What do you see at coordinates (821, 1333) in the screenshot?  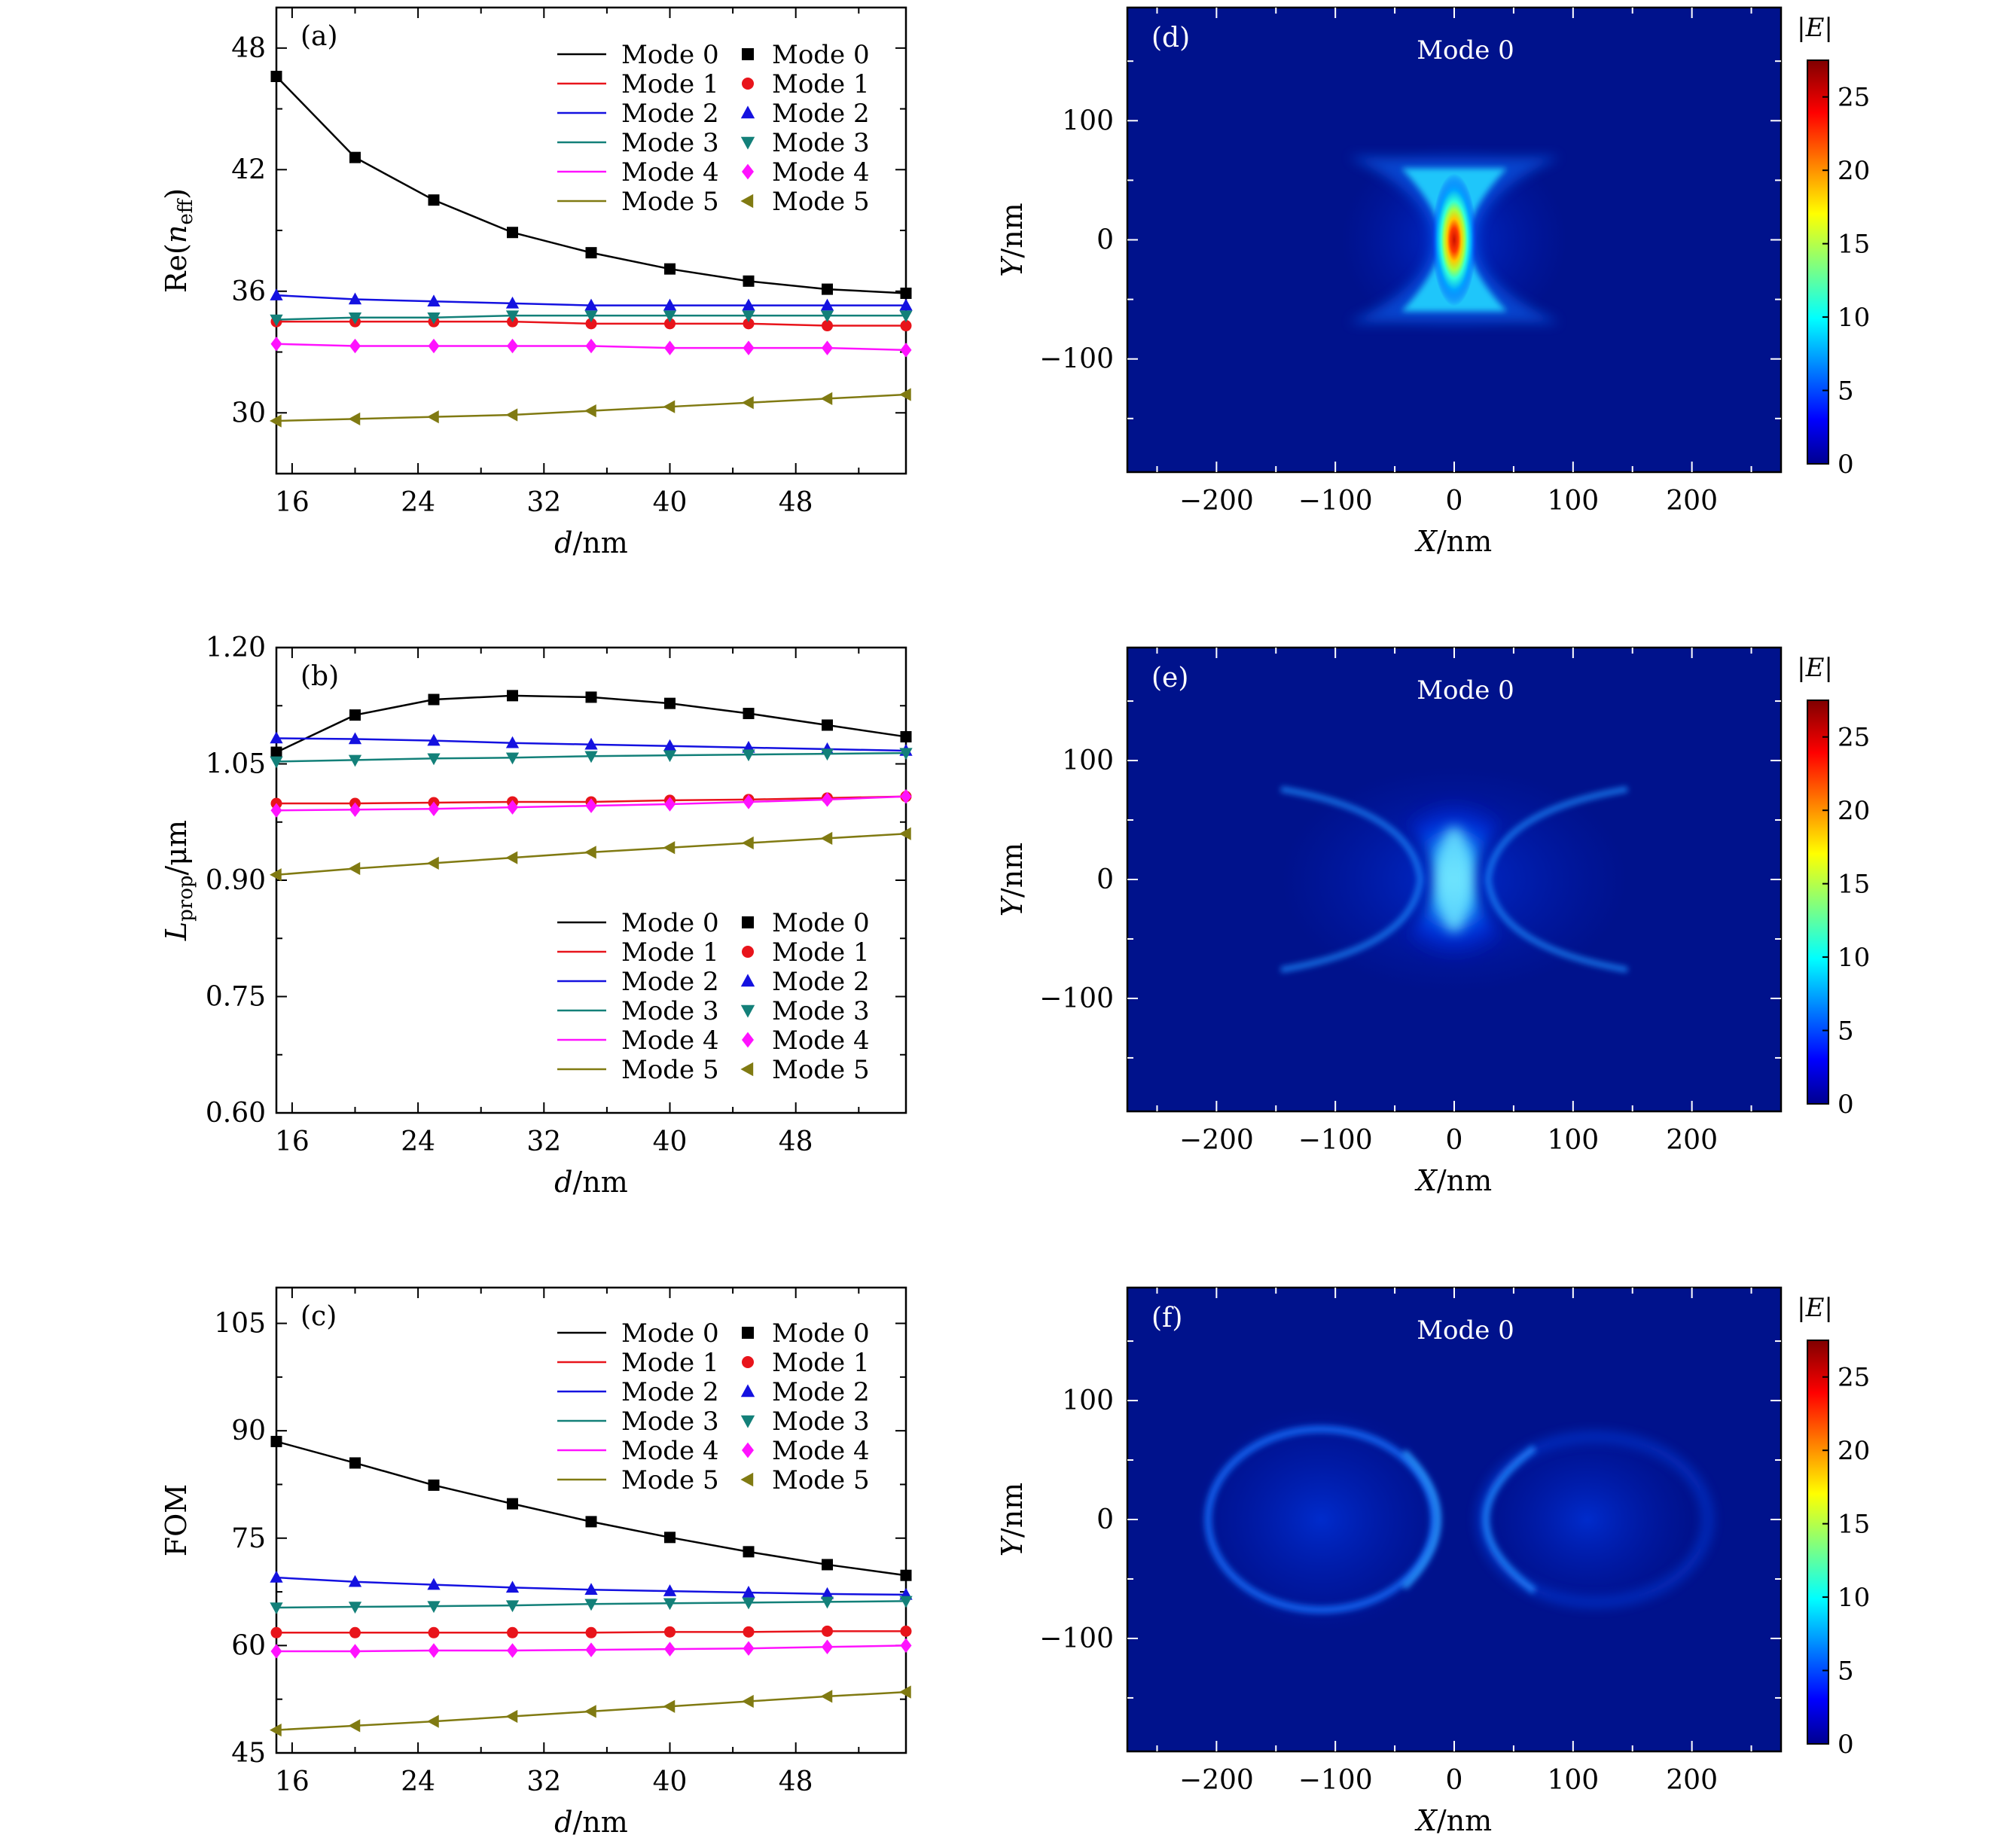 I see `legend-marker-label: Mode 0` at bounding box center [821, 1333].